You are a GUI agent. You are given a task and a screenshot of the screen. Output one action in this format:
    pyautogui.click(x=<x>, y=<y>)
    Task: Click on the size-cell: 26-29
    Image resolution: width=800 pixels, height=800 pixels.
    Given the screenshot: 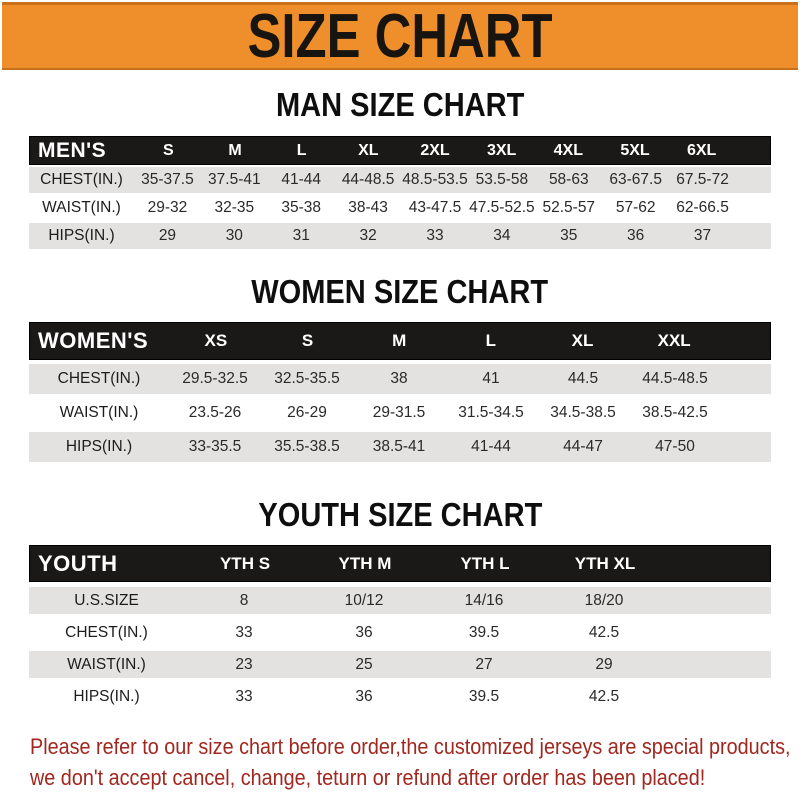 What is the action you would take?
    pyautogui.click(x=307, y=412)
    